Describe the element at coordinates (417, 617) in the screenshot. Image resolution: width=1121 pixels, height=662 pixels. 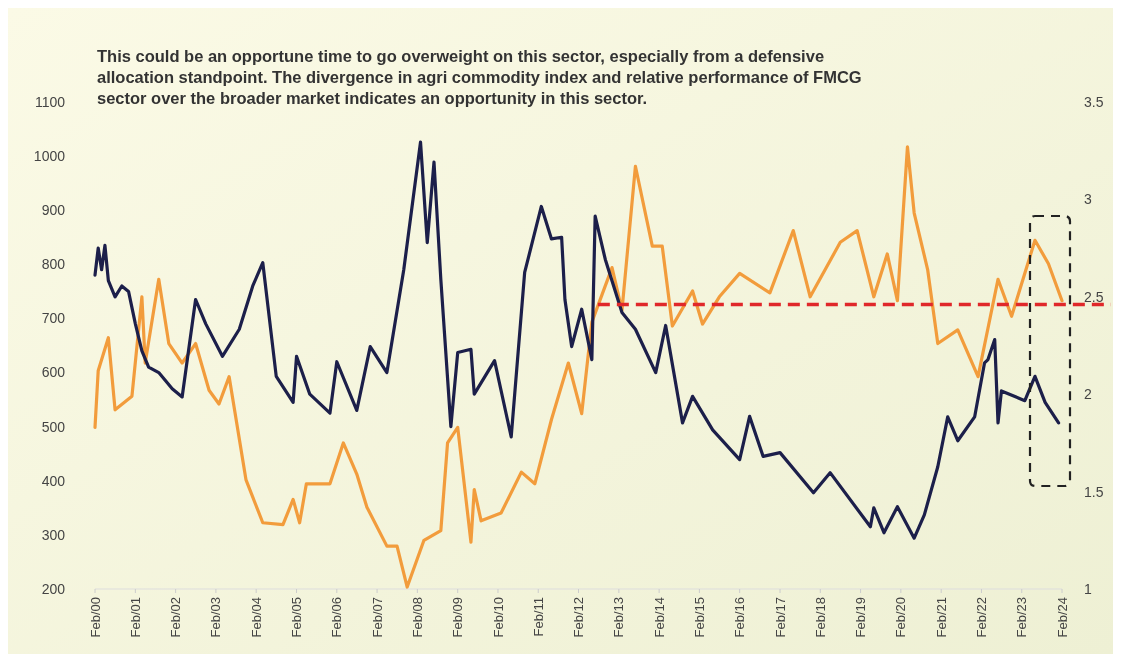
I see `x-tick-label: Feb/08` at that location.